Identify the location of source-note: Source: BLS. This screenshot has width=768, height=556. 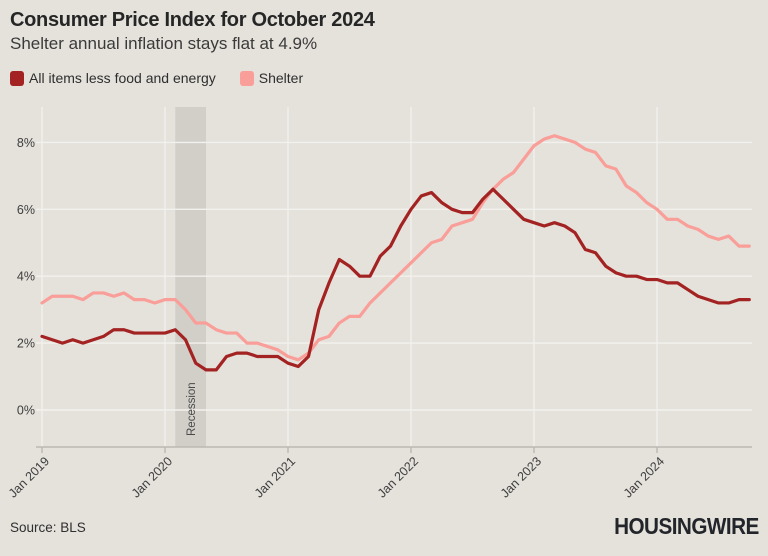
(48, 527).